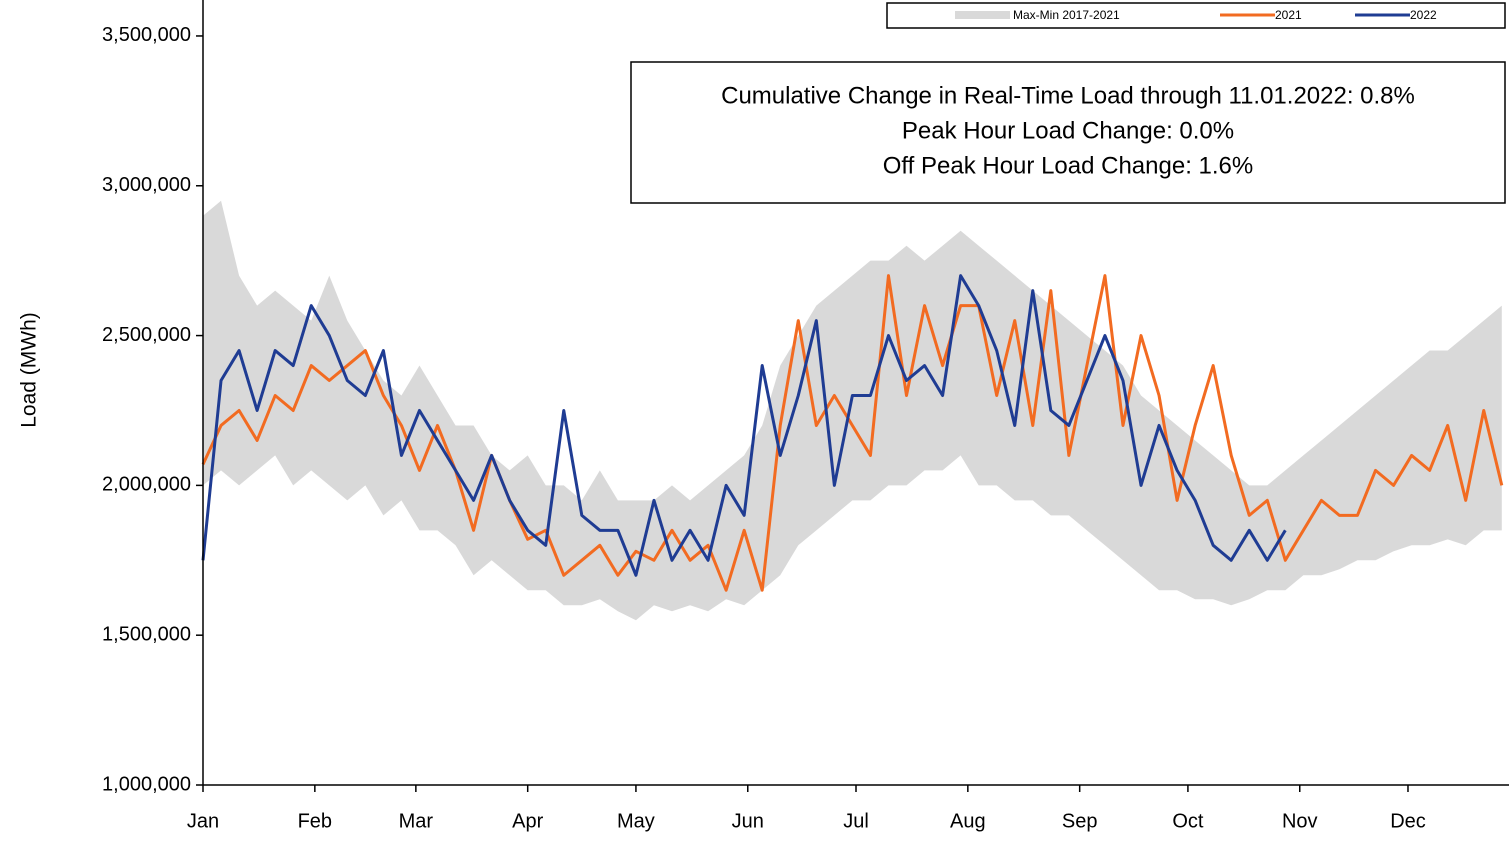  What do you see at coordinates (1423, 15) in the screenshot?
I see `legend-label: 2022` at bounding box center [1423, 15].